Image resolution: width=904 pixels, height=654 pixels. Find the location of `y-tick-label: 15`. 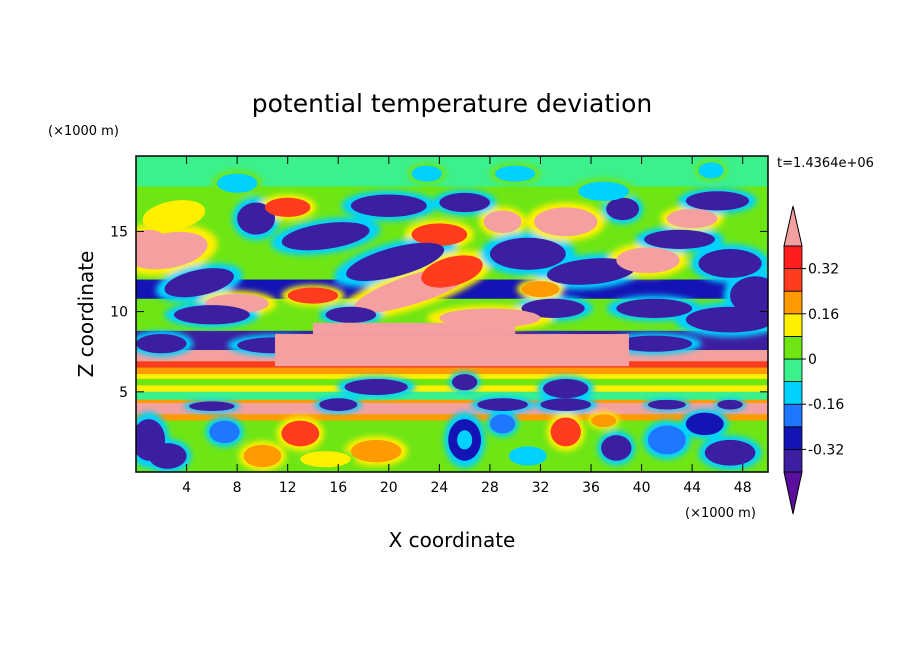

y-tick-label: 15 is located at coordinates (119, 232).